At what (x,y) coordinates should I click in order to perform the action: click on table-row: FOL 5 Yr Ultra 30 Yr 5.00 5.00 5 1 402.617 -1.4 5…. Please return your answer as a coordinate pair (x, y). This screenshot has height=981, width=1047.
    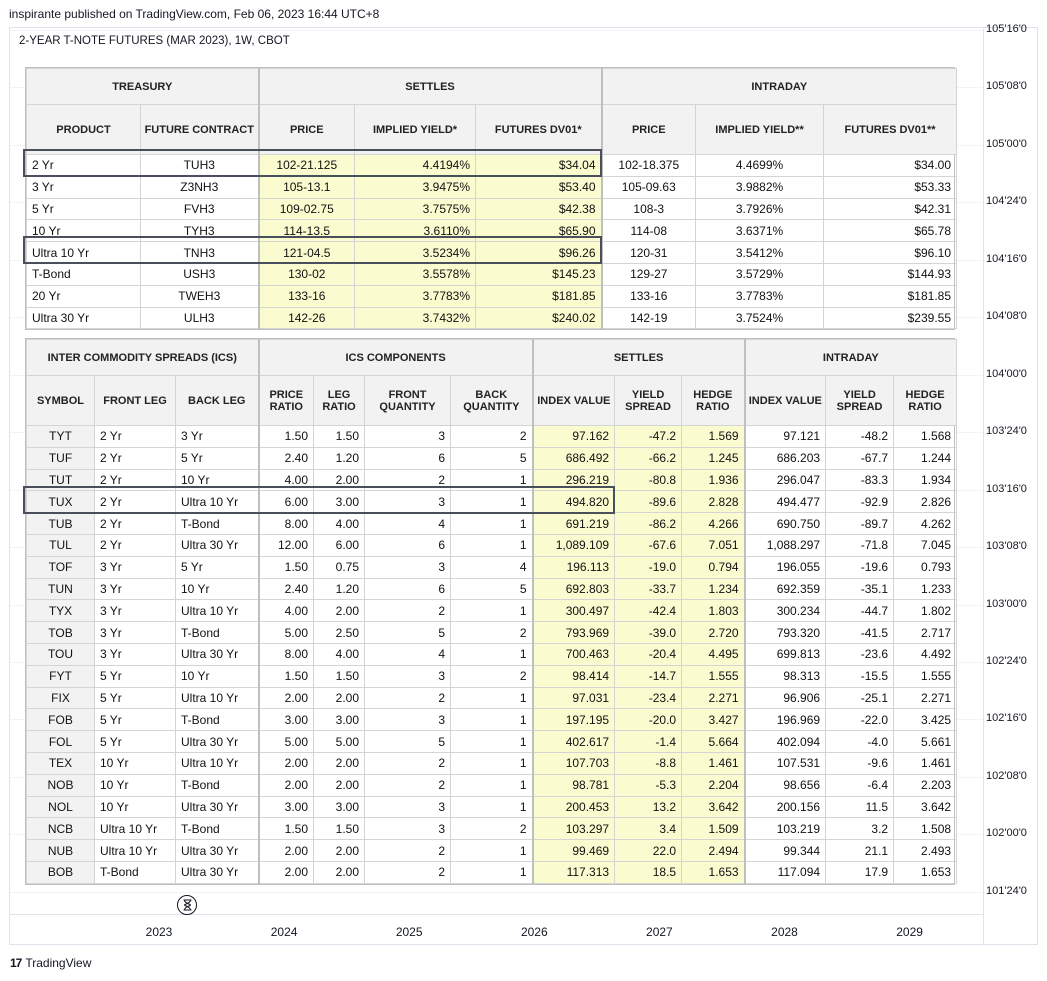
    Looking at the image, I should click on (492, 741).